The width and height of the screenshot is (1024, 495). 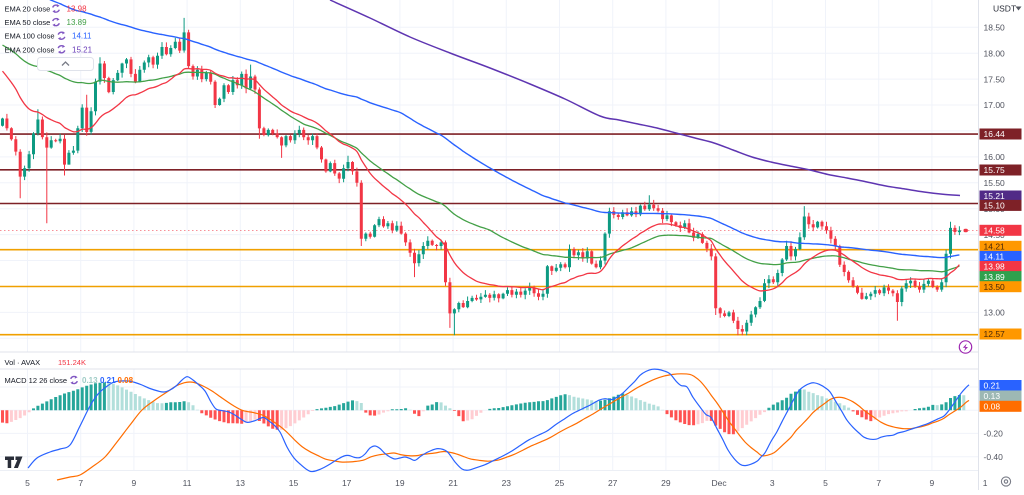 I want to click on svg-text: Vol · AVAX, so click(x=23, y=362).